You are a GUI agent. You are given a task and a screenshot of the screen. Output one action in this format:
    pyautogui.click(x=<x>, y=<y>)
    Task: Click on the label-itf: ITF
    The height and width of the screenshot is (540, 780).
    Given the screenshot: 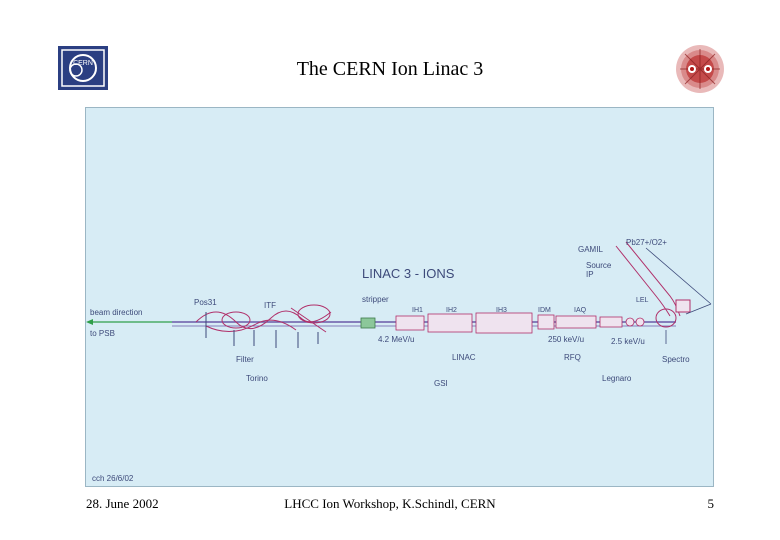 What is the action you would take?
    pyautogui.click(x=270, y=305)
    